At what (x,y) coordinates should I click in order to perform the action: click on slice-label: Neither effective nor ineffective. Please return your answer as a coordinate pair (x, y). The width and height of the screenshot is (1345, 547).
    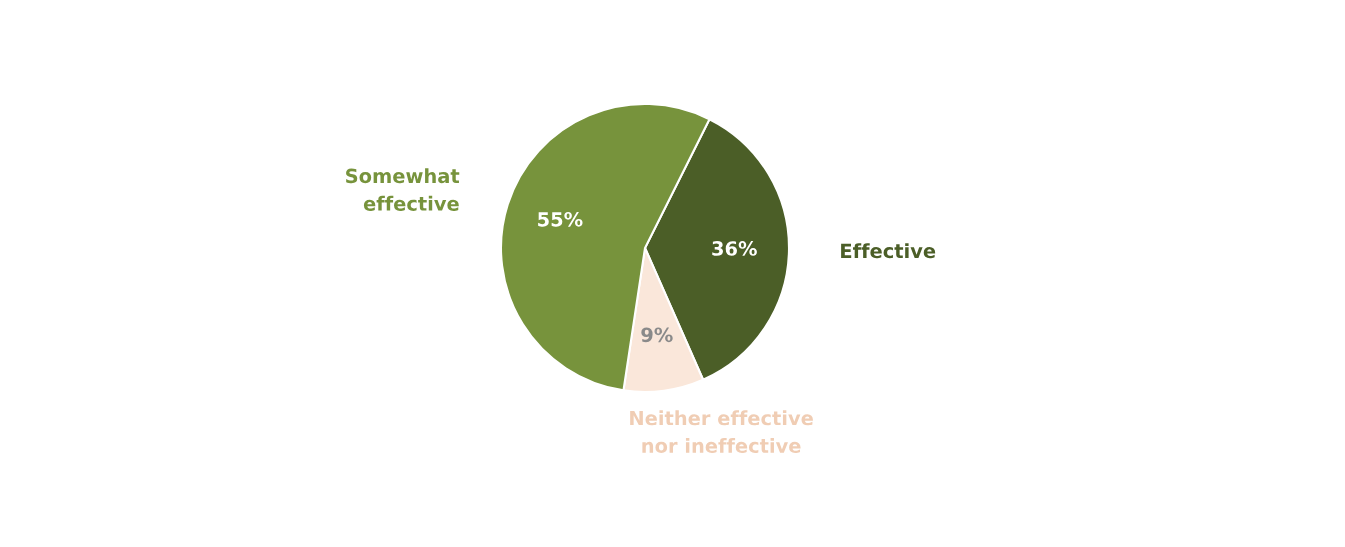
    Looking at the image, I should click on (721, 432).